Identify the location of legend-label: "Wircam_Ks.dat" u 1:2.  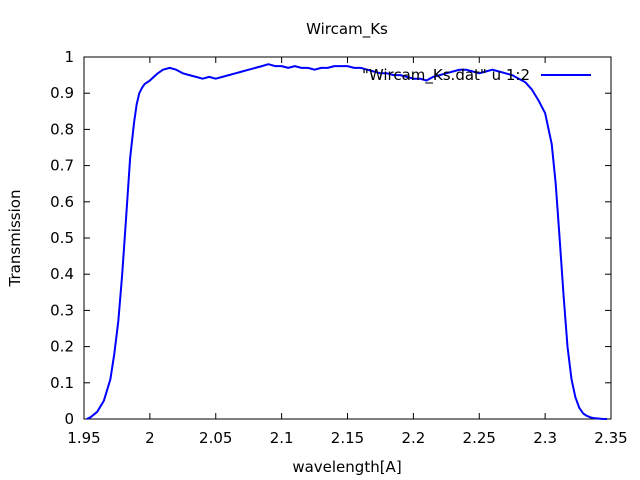
(446, 75).